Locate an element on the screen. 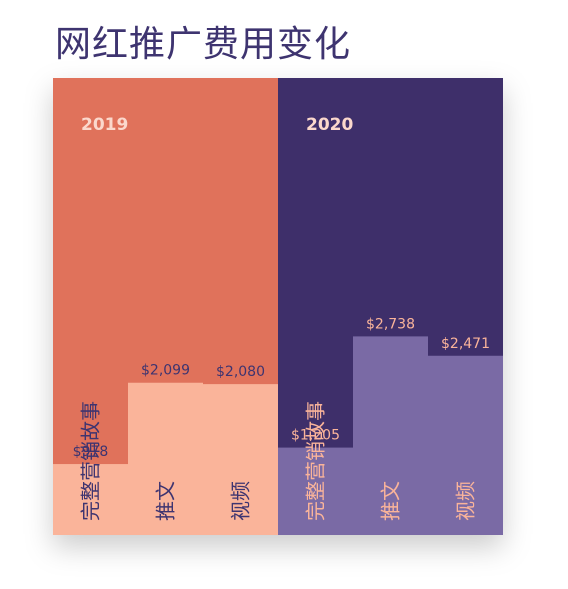 Image resolution: width=568 pixels, height=589 pixels. year-label-2020: 2020 is located at coordinates (329, 125).